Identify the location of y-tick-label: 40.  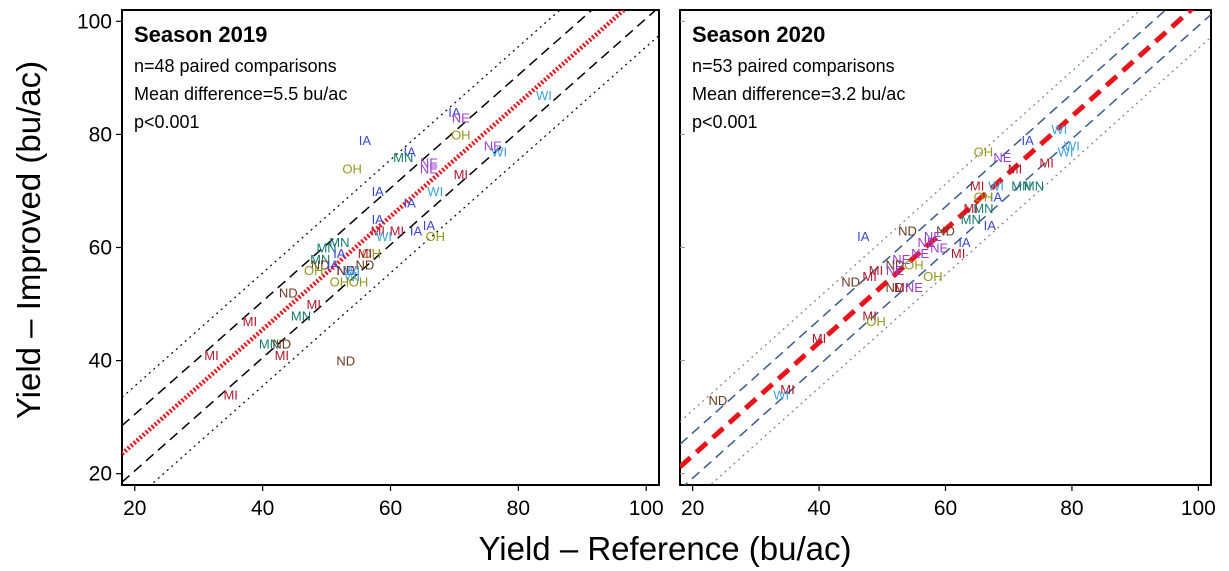
(100, 361).